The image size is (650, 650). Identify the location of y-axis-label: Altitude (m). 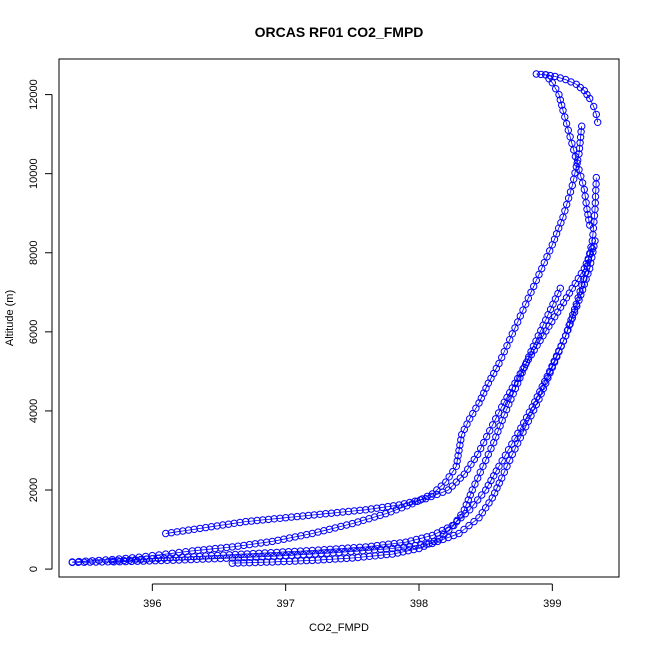
(10, 318).